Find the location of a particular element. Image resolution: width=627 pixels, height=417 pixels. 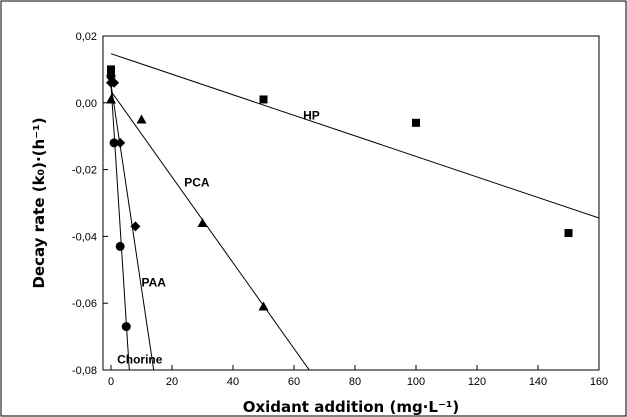

x-tick-label: 160 is located at coordinates (599, 382).